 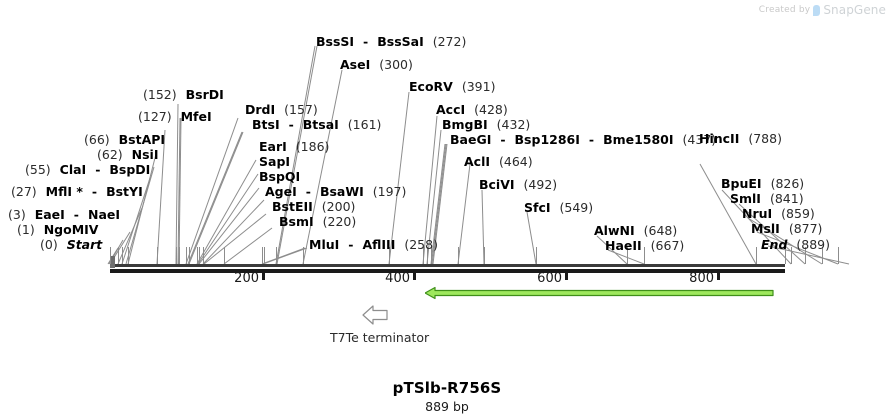 I want to click on site-label-hincii: HincII (788), so click(x=740, y=138).